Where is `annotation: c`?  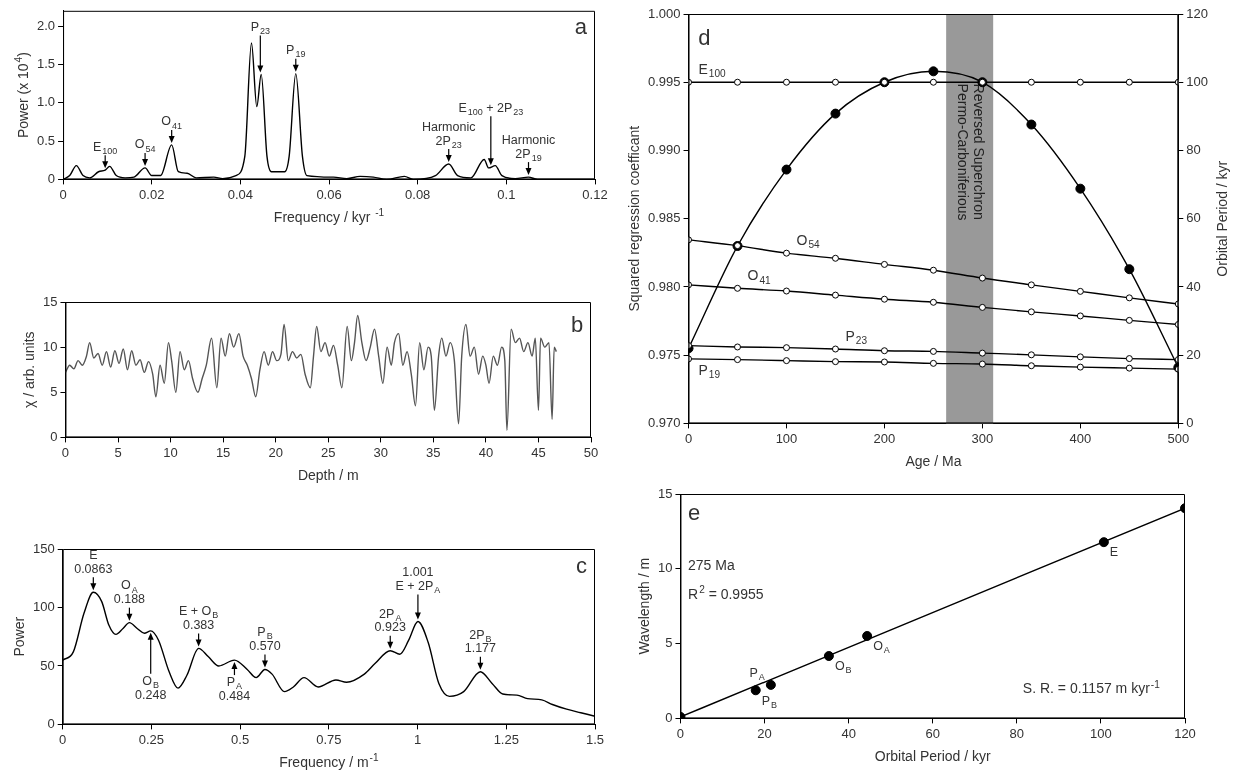
annotation: c is located at coordinates (582, 565).